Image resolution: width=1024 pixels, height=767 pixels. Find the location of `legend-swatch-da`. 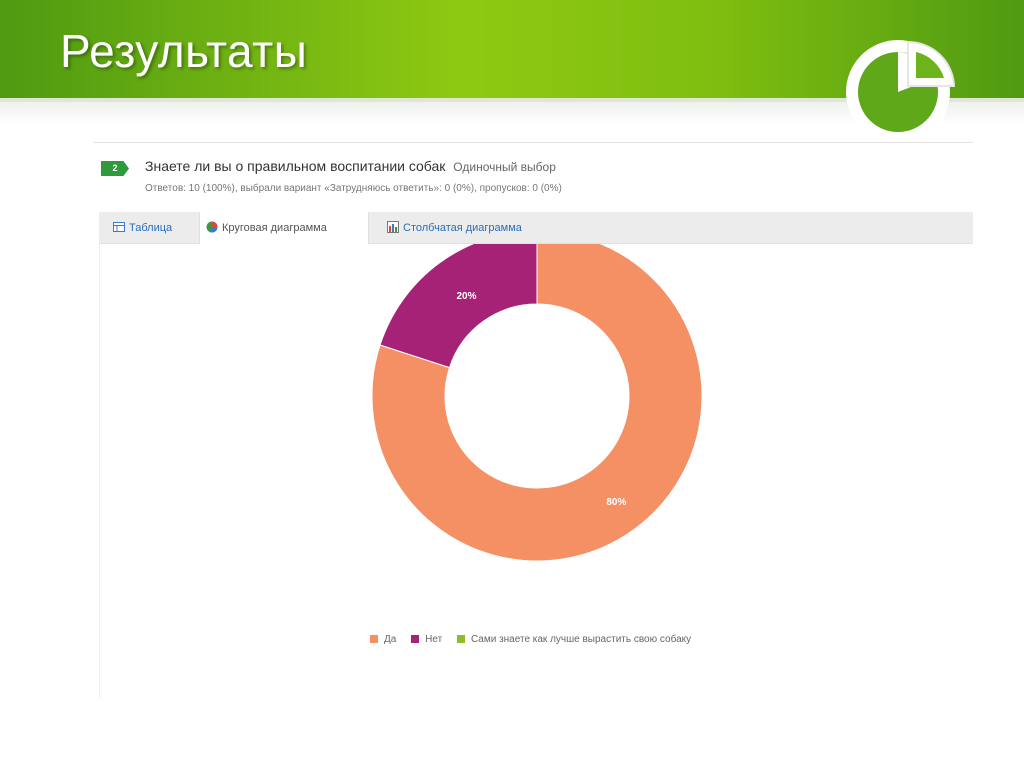

legend-swatch-da is located at coordinates (374, 639).